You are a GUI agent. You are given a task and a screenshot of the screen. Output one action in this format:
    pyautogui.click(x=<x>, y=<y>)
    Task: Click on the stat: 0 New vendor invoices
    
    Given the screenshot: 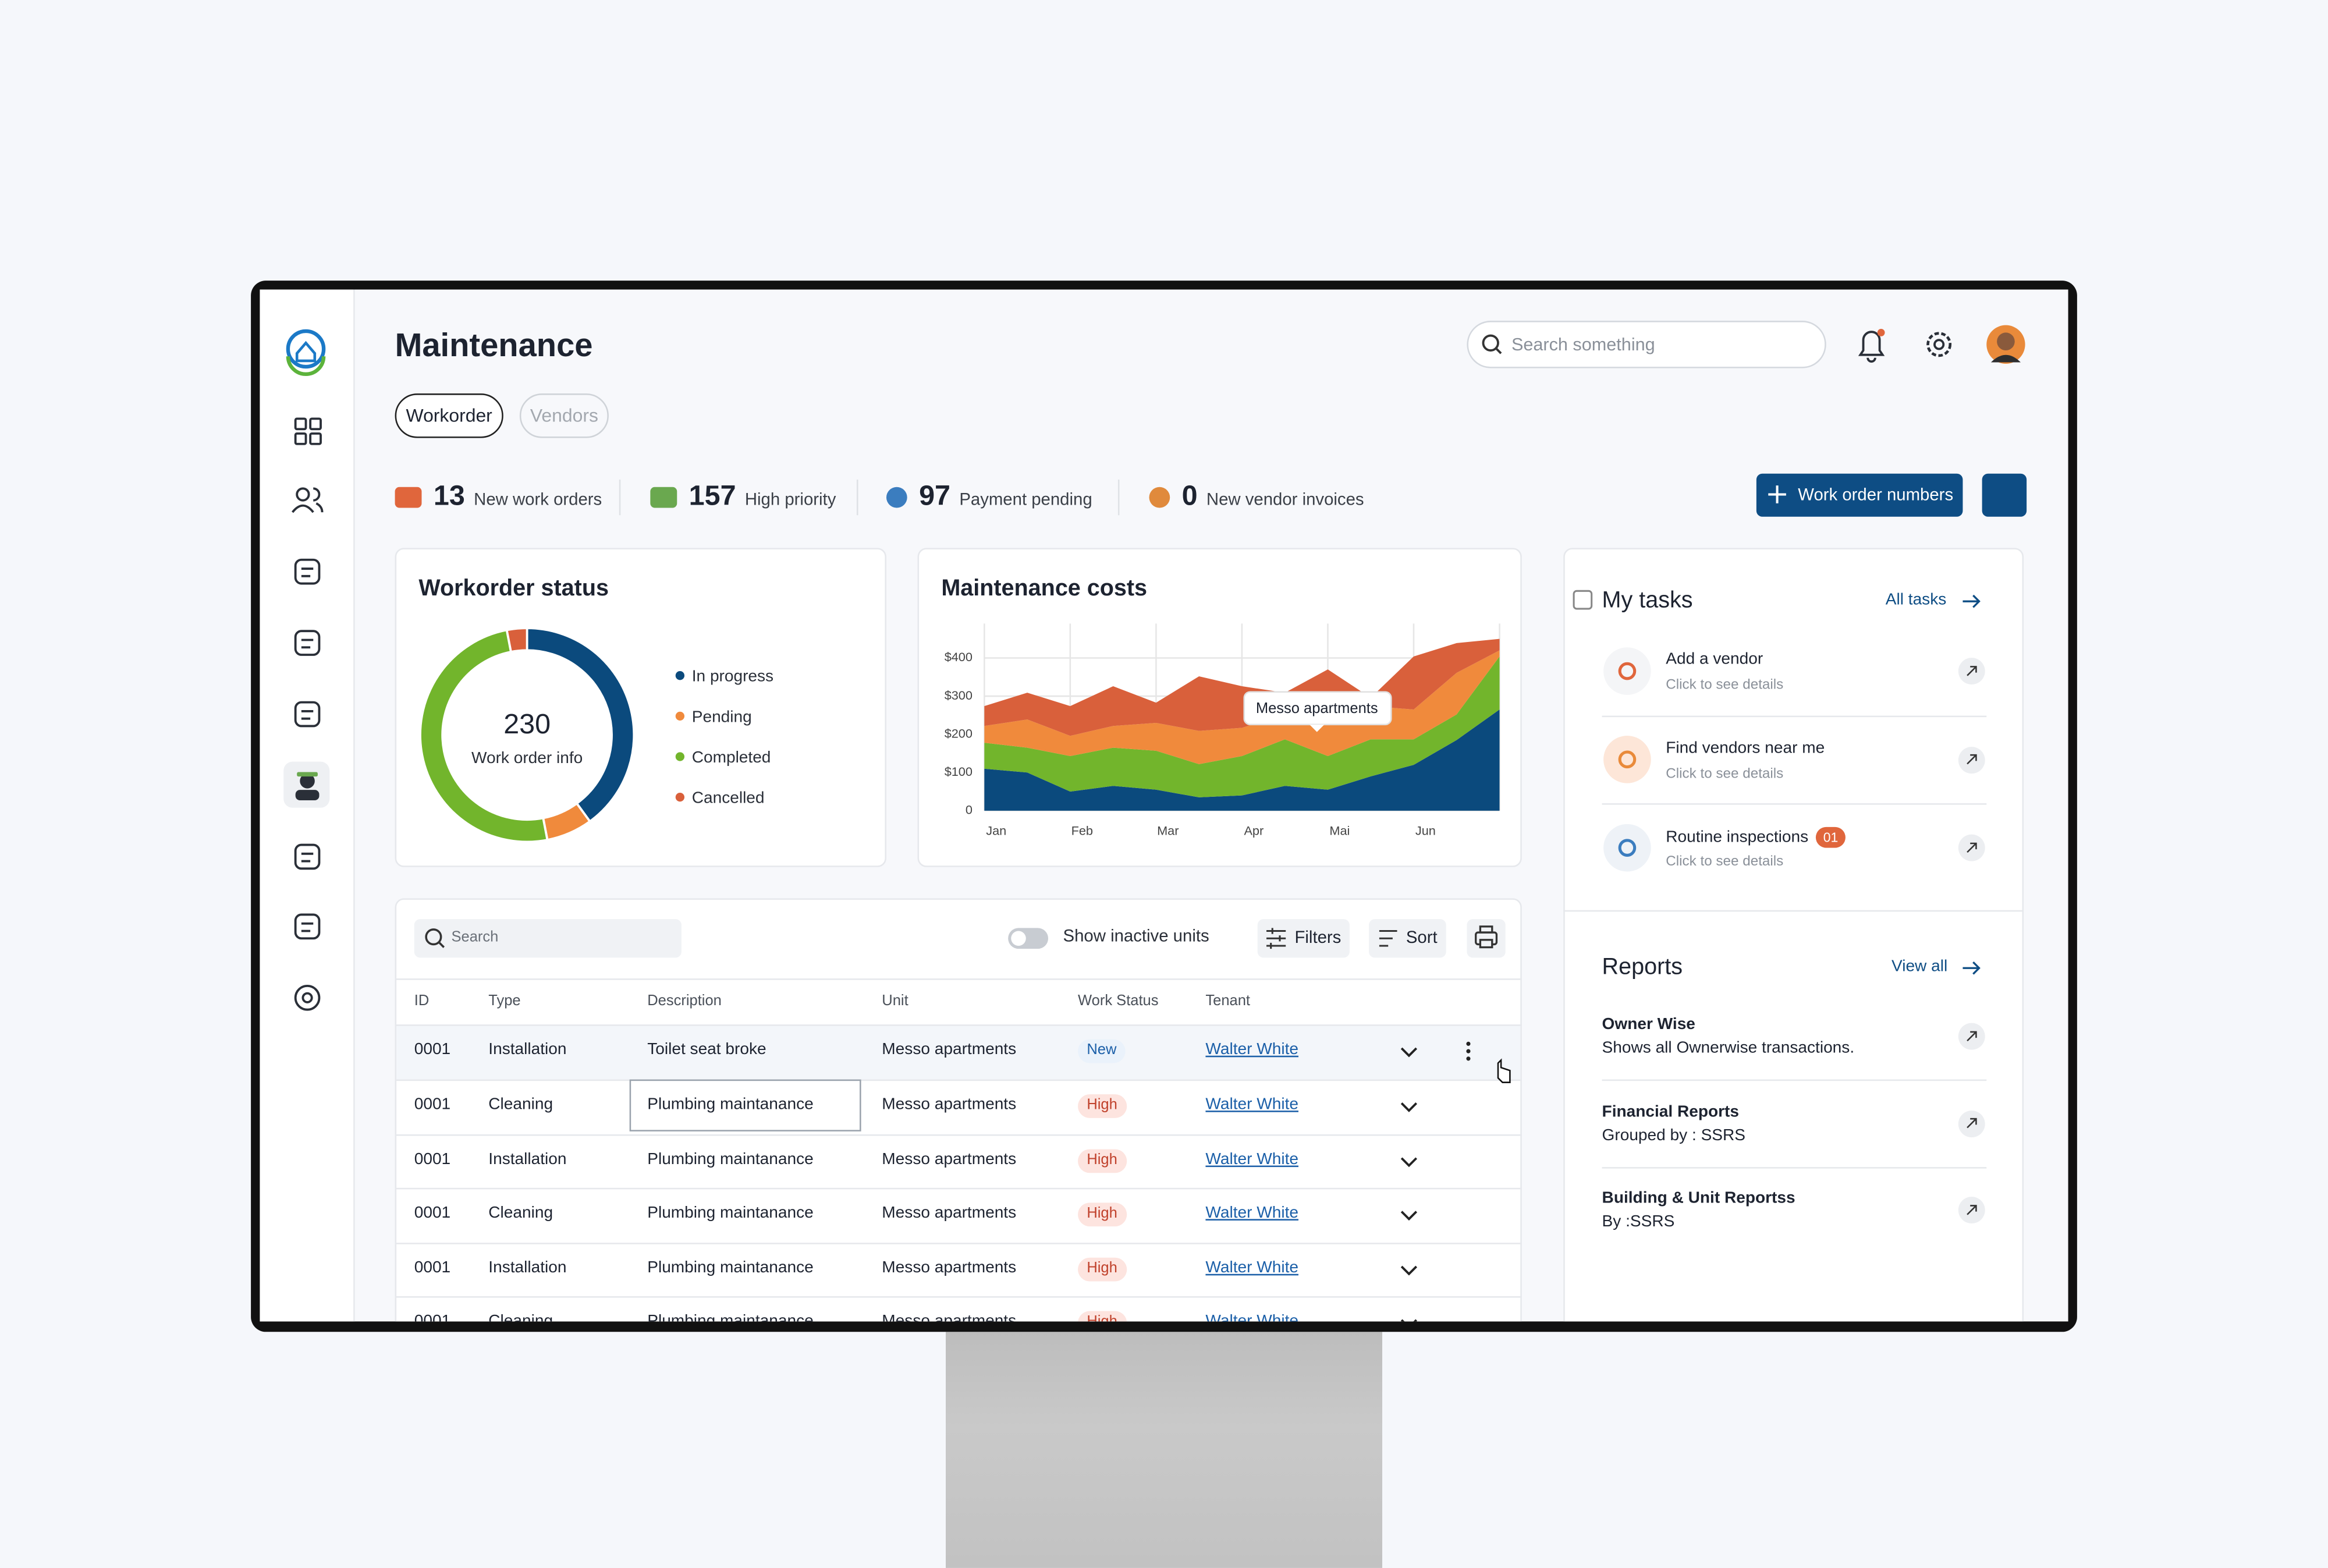 What is the action you would take?
    pyautogui.click(x=1256, y=497)
    